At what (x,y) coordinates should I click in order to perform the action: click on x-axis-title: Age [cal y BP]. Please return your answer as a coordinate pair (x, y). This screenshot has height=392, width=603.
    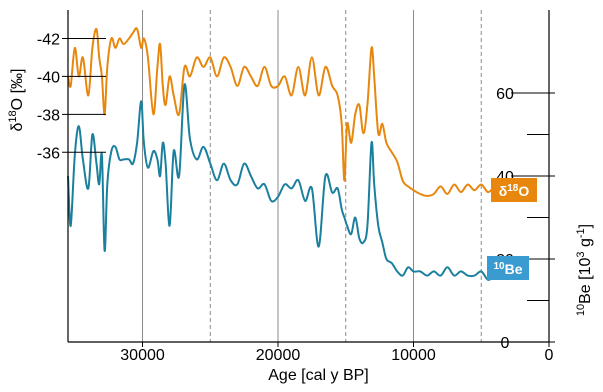
    Looking at the image, I should click on (318, 375).